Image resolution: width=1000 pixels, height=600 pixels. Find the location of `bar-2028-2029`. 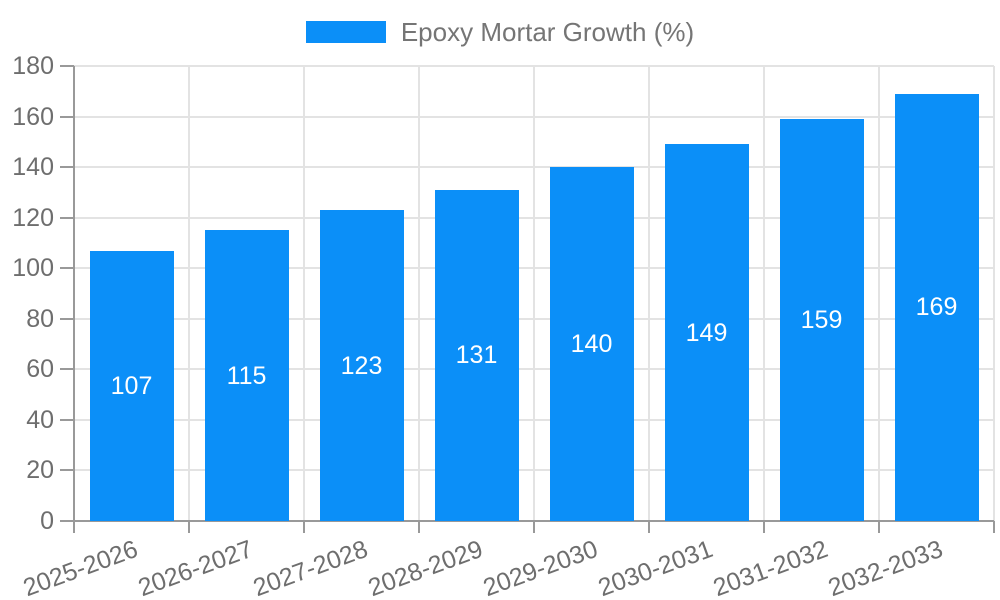

bar-2028-2029 is located at coordinates (476, 355).